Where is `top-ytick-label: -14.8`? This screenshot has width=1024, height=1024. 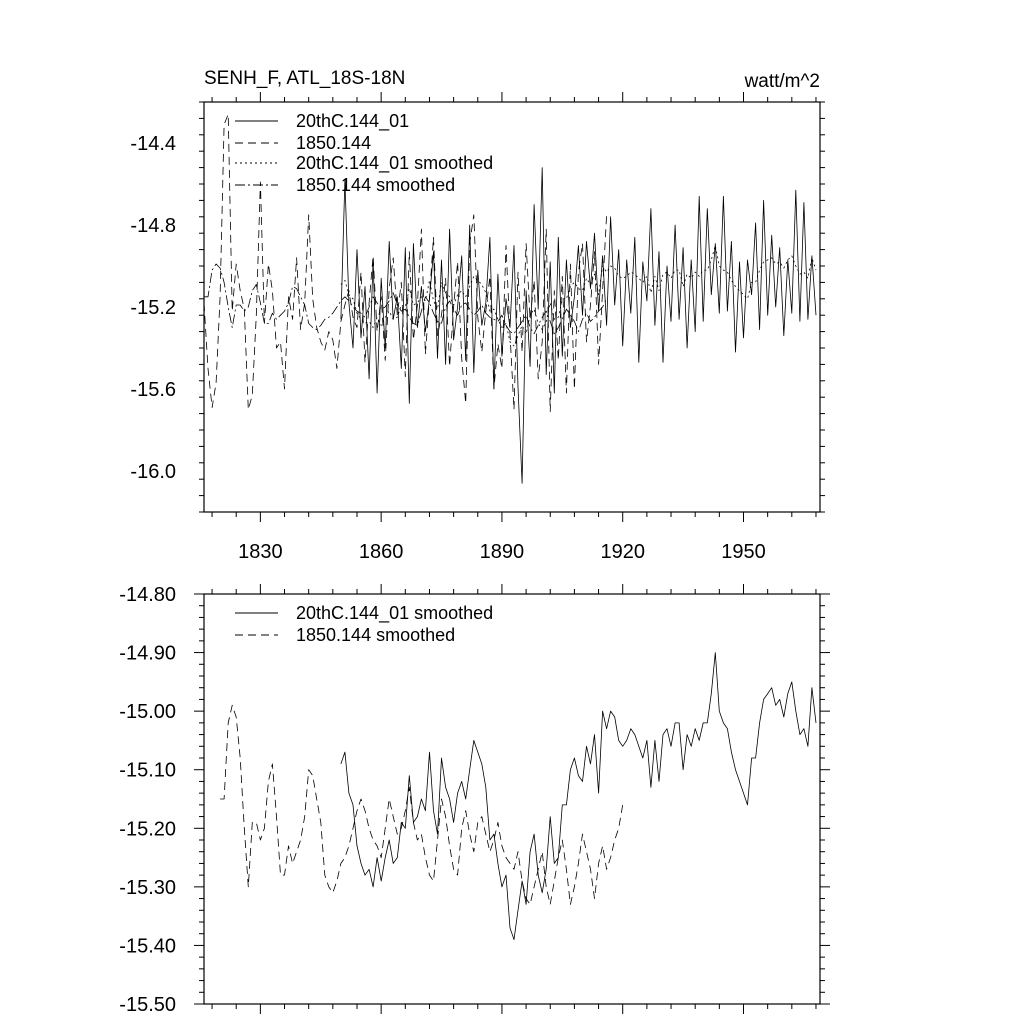 top-ytick-label: -14.8 is located at coordinates (153, 226).